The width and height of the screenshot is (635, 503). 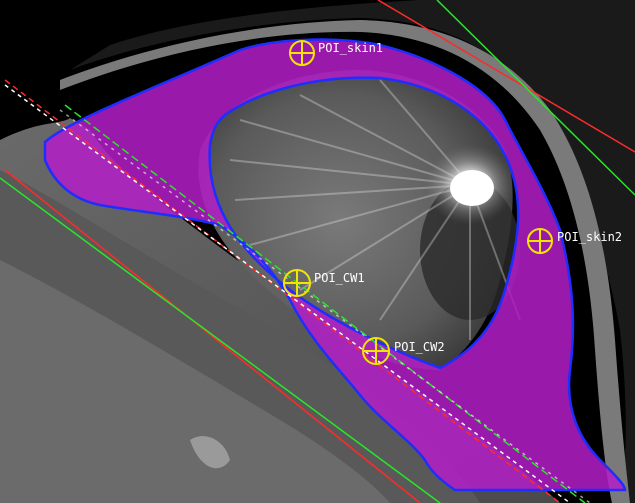 I want to click on poi-cw1-label: POI_CW1, so click(x=339, y=278).